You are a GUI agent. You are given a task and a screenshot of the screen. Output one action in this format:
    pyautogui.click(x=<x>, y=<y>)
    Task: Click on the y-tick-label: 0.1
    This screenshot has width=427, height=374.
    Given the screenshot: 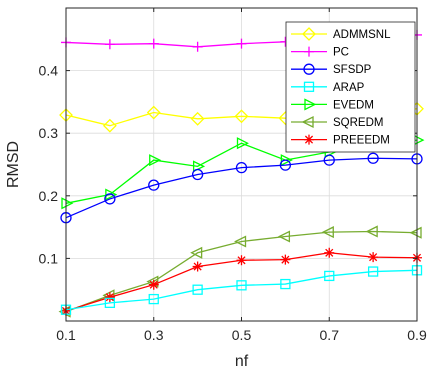 What is the action you would take?
    pyautogui.click(x=49, y=258)
    